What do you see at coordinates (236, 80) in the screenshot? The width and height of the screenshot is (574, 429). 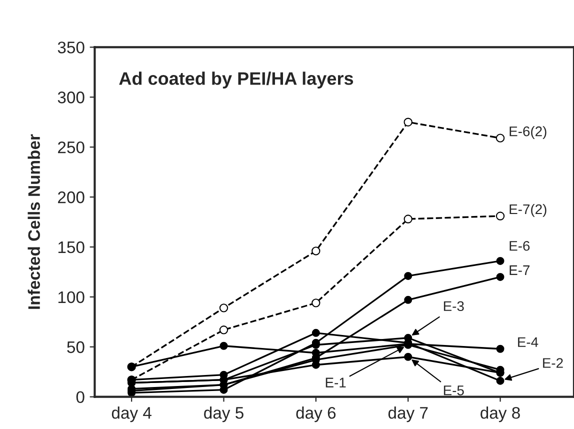 I see `text: Ad coated by PEI/HA layers` at bounding box center [236, 80].